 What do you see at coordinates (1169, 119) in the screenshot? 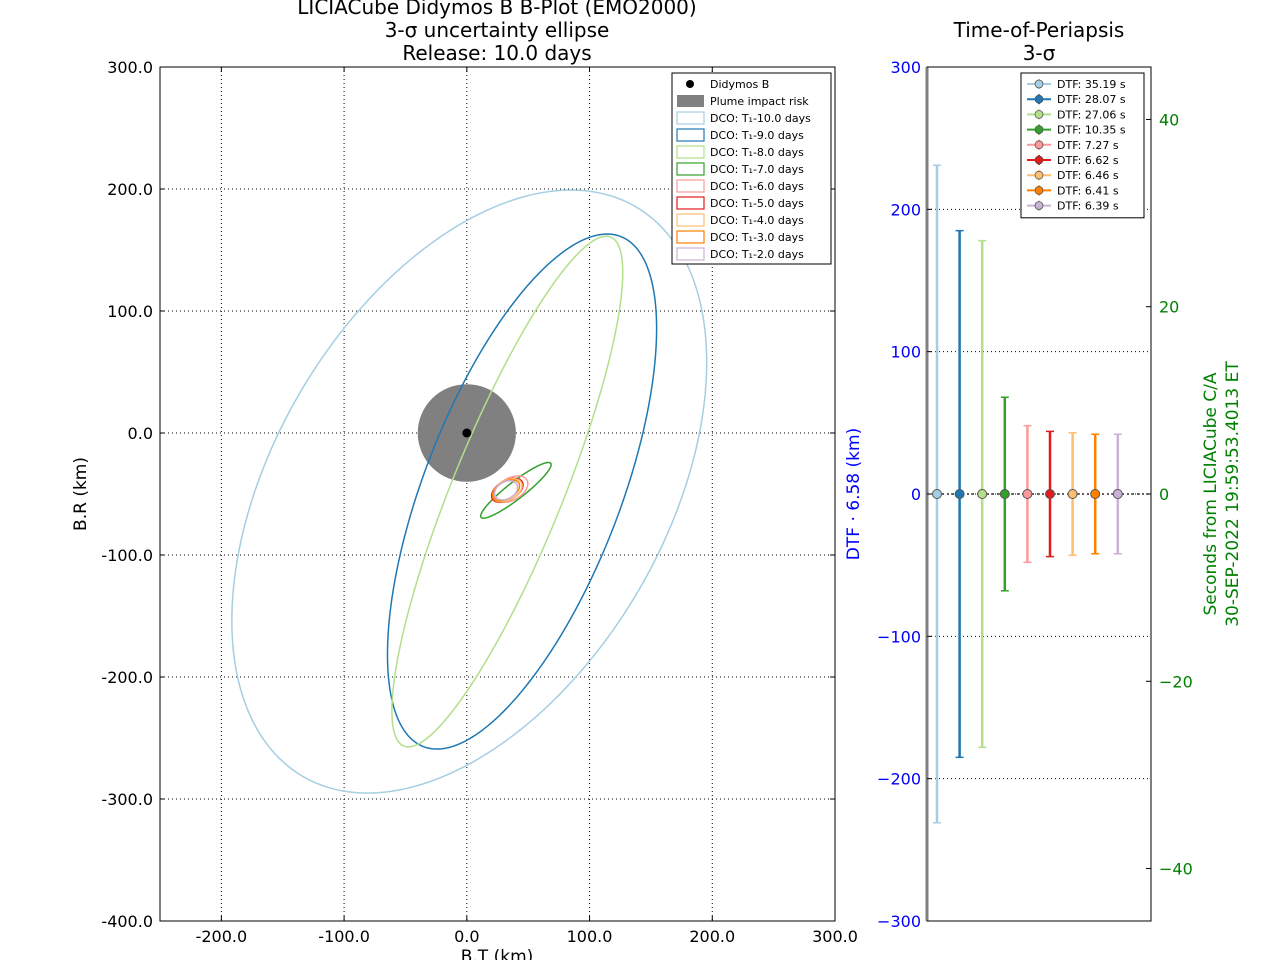
I see `periapsis-ytick-label-right: 40` at bounding box center [1169, 119].